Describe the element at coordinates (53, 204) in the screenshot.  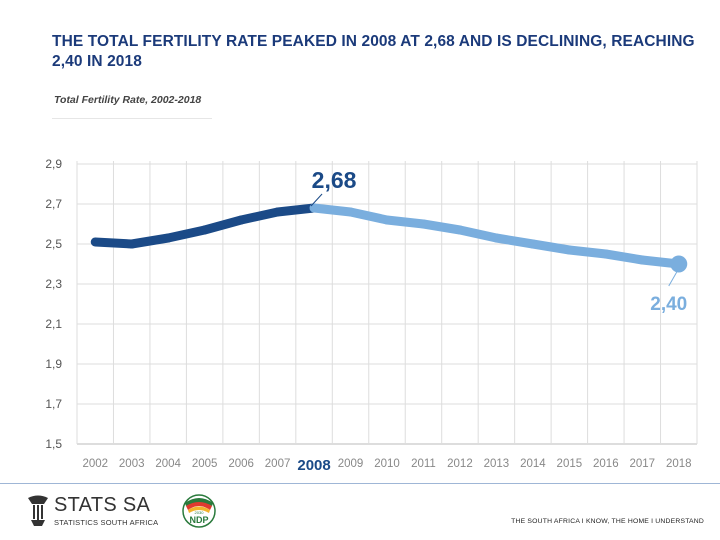
I see `y-tick-label: 2,7` at that location.